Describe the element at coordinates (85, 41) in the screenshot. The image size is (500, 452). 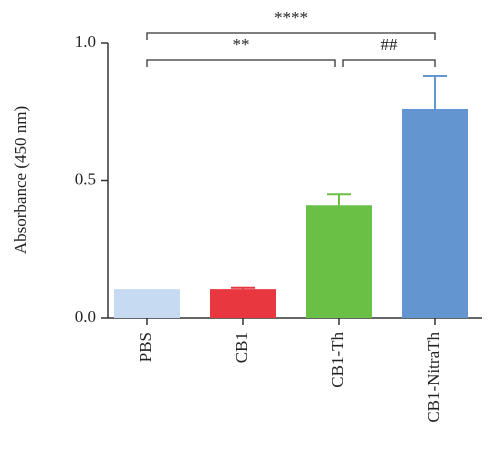
I see `y-tick-label: 1.0` at that location.